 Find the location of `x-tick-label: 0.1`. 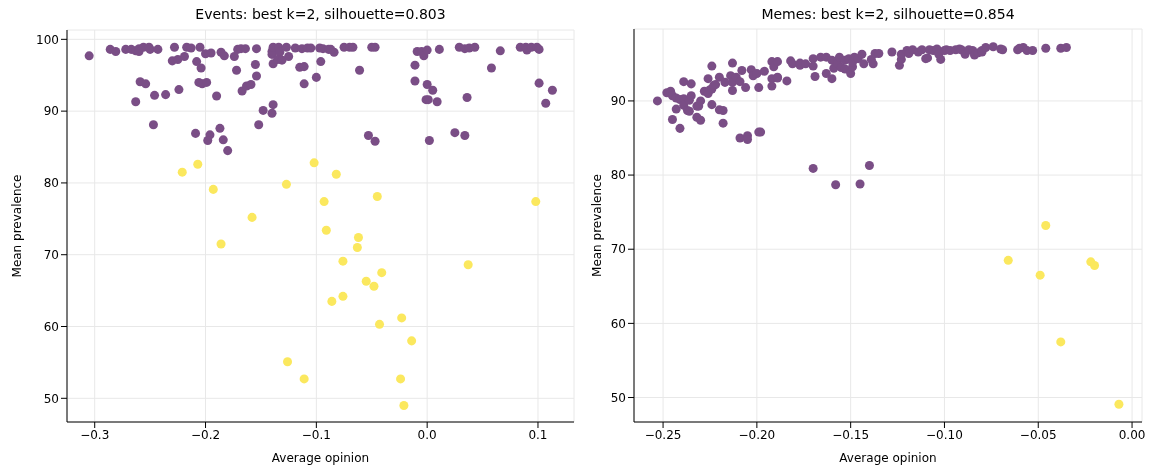

x-tick-label: 0.1 is located at coordinates (538, 434).